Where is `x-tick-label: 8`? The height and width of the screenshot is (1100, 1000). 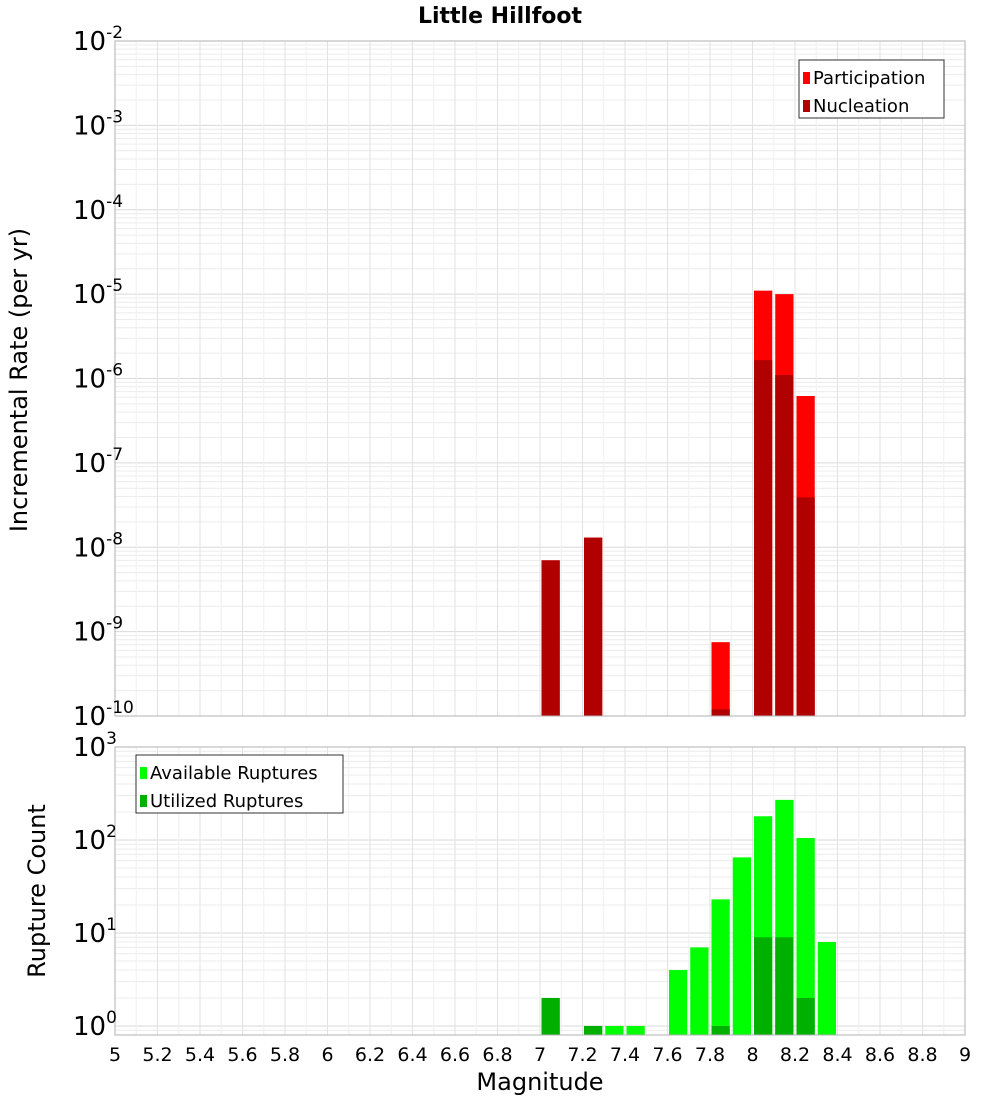
x-tick-label: 8 is located at coordinates (752, 1055).